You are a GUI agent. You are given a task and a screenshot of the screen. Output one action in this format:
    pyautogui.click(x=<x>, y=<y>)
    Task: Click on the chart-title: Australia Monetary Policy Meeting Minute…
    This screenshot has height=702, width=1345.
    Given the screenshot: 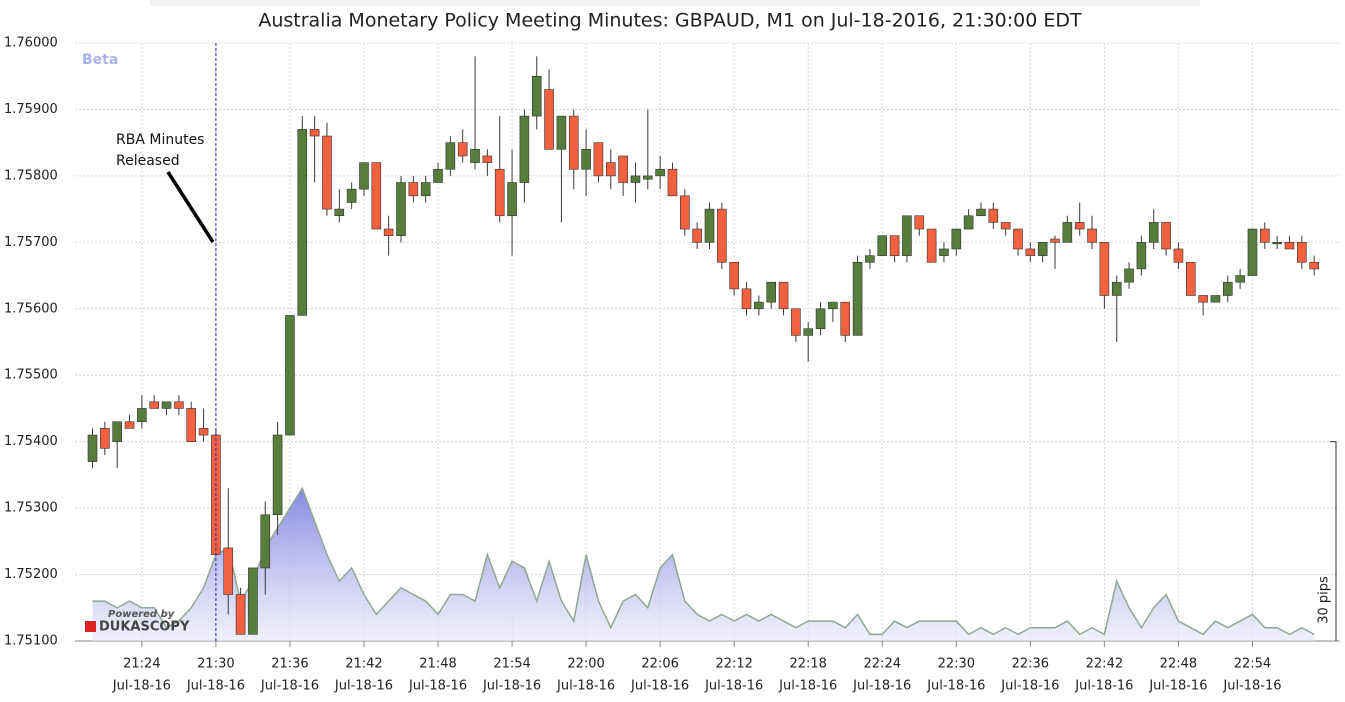 What is the action you would take?
    pyautogui.click(x=670, y=21)
    